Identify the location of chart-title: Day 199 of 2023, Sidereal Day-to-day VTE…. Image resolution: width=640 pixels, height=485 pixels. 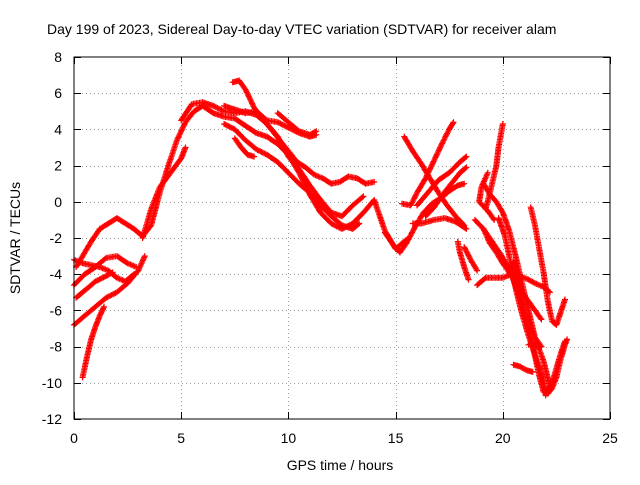
(301, 29).